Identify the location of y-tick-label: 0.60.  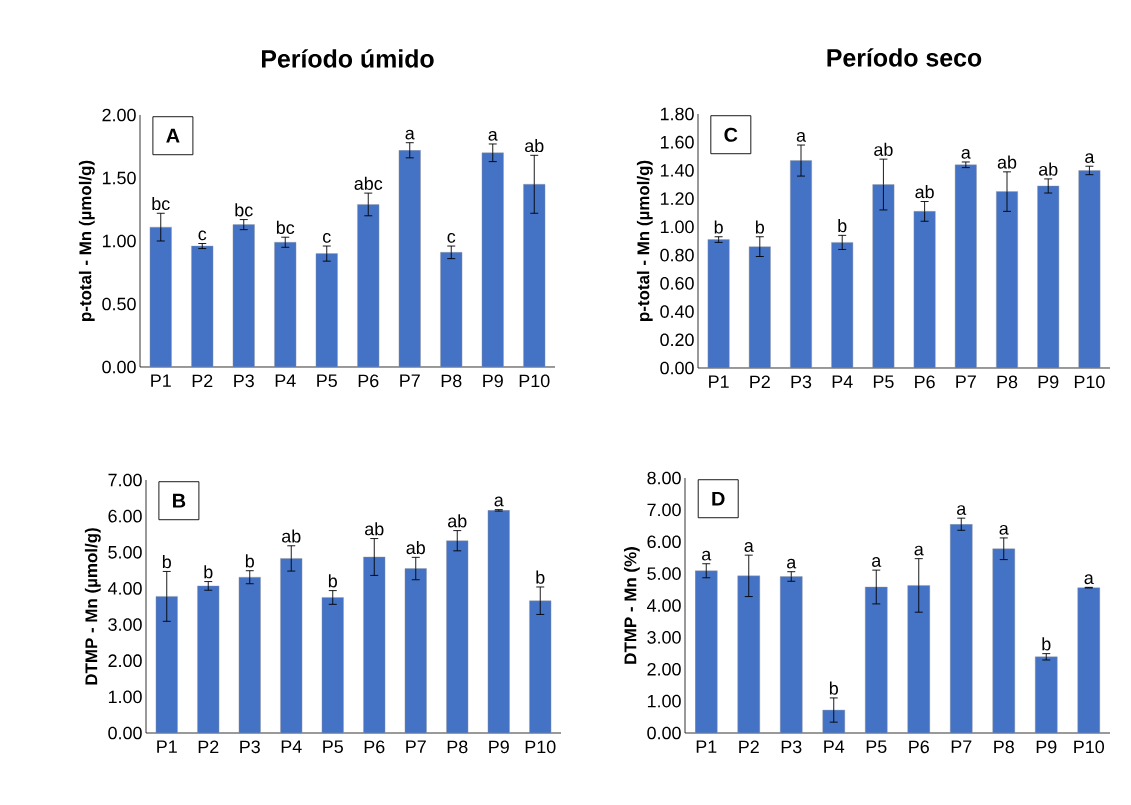
(677, 283).